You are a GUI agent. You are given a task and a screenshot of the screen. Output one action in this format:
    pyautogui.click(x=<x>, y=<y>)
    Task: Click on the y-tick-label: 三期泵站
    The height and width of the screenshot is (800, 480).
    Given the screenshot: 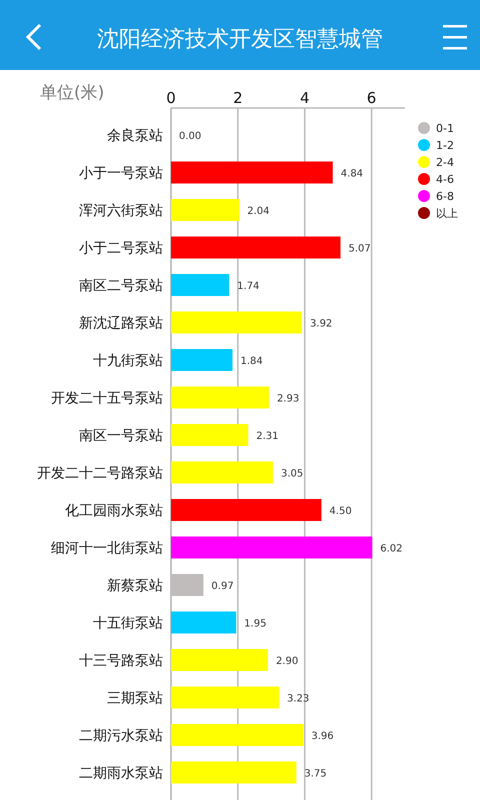 What is the action you would take?
    pyautogui.click(x=135, y=698)
    